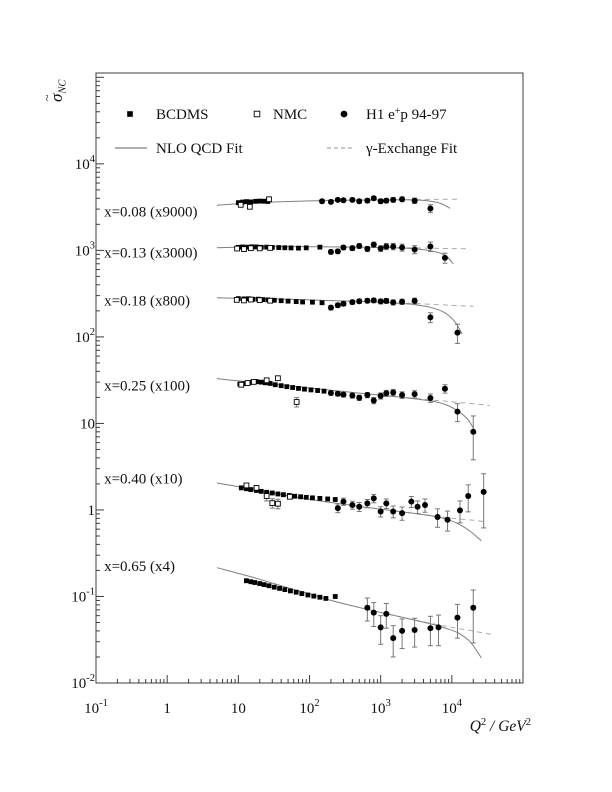 The width and height of the screenshot is (612, 792). What do you see at coordinates (143, 480) in the screenshot?
I see `series-label: x=0.40 (x10)` at bounding box center [143, 480].